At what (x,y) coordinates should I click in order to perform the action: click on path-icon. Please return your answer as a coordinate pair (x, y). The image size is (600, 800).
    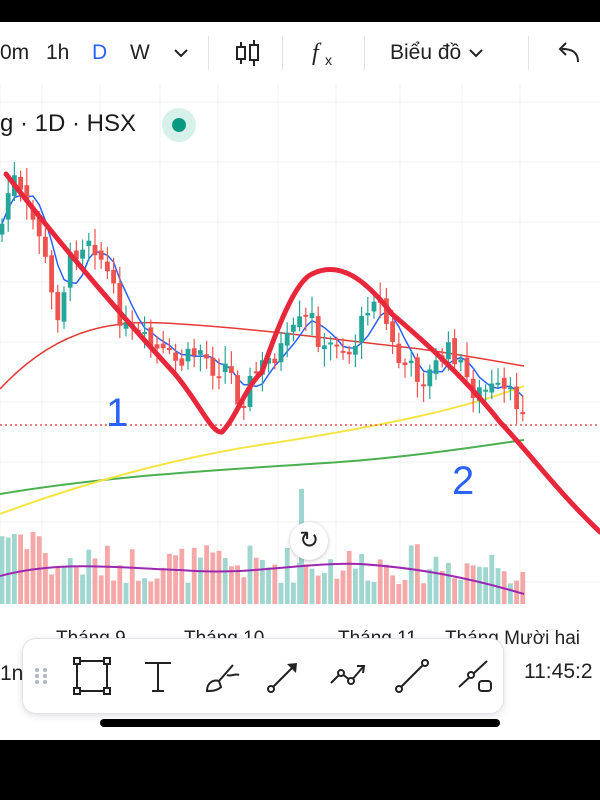
    Looking at the image, I should click on (348, 675).